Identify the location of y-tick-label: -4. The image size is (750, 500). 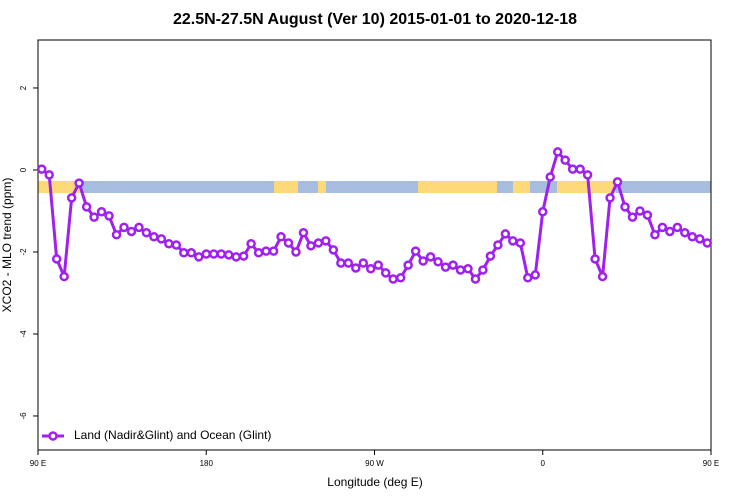
(23, 334).